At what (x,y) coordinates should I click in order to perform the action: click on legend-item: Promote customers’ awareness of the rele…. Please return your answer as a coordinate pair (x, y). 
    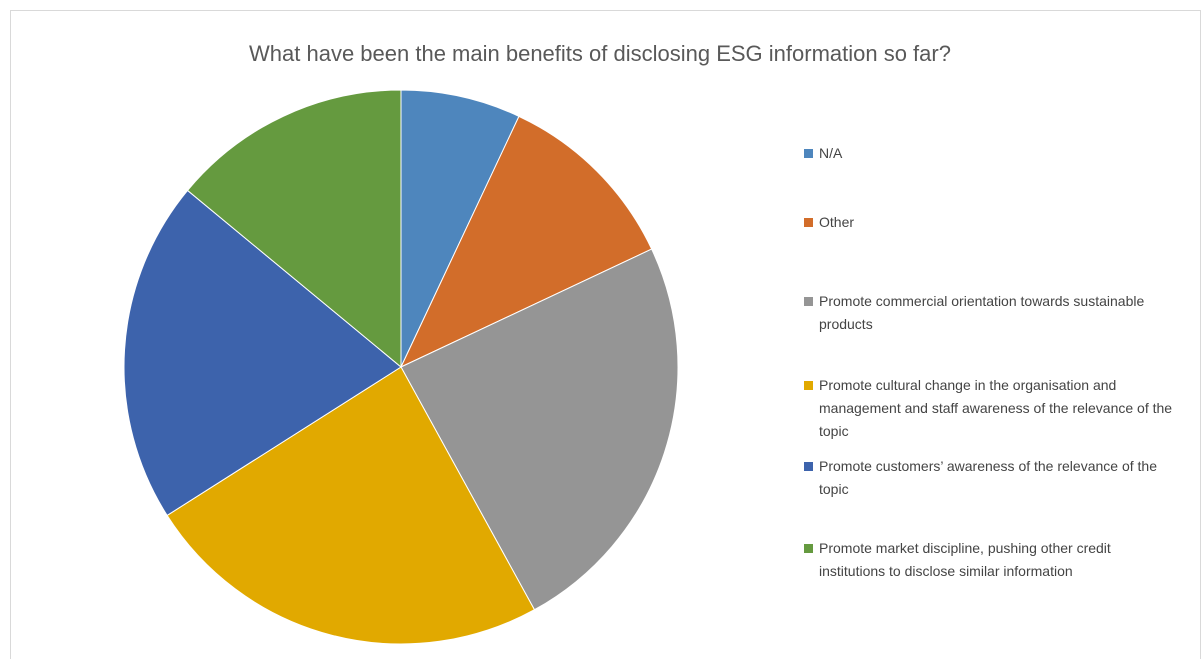
    Looking at the image, I should click on (989, 478).